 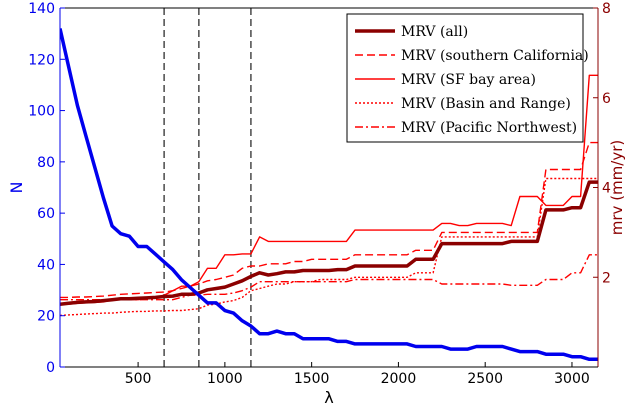 I want to click on left-tick-label: 120, so click(x=41, y=60).